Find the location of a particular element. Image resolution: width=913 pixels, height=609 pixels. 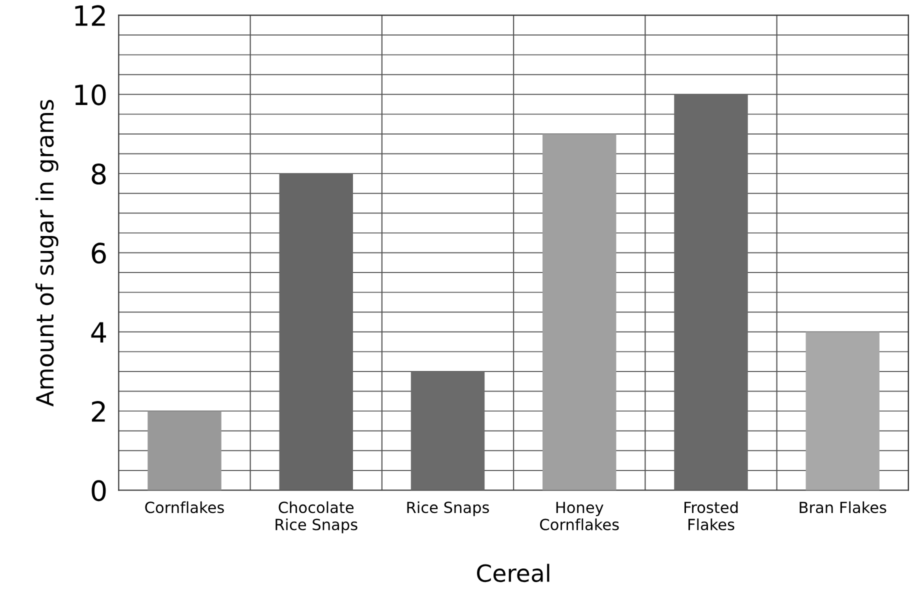

x-tick-label: Rice Snaps is located at coordinates (448, 508).